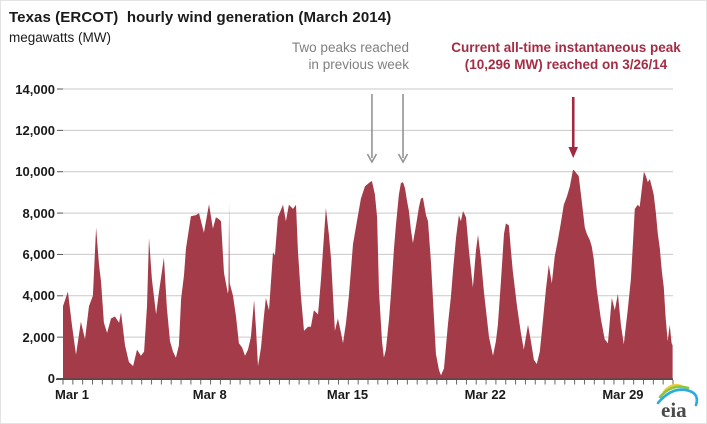 The width and height of the screenshot is (707, 424). Describe the element at coordinates (573, 152) in the screenshot. I see `red-arrow-head-icon` at that location.